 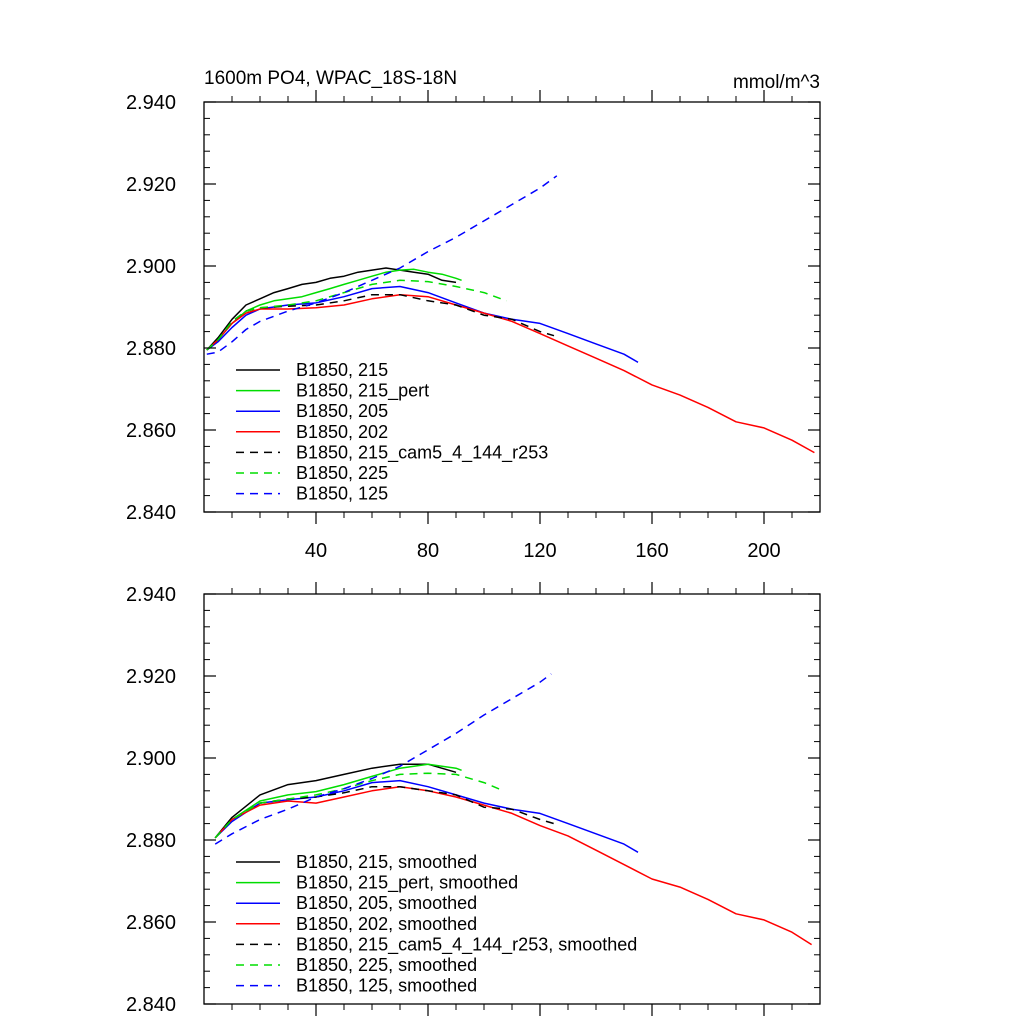 What do you see at coordinates (776, 82) in the screenshot?
I see `units-label: mmol/m^3` at bounding box center [776, 82].